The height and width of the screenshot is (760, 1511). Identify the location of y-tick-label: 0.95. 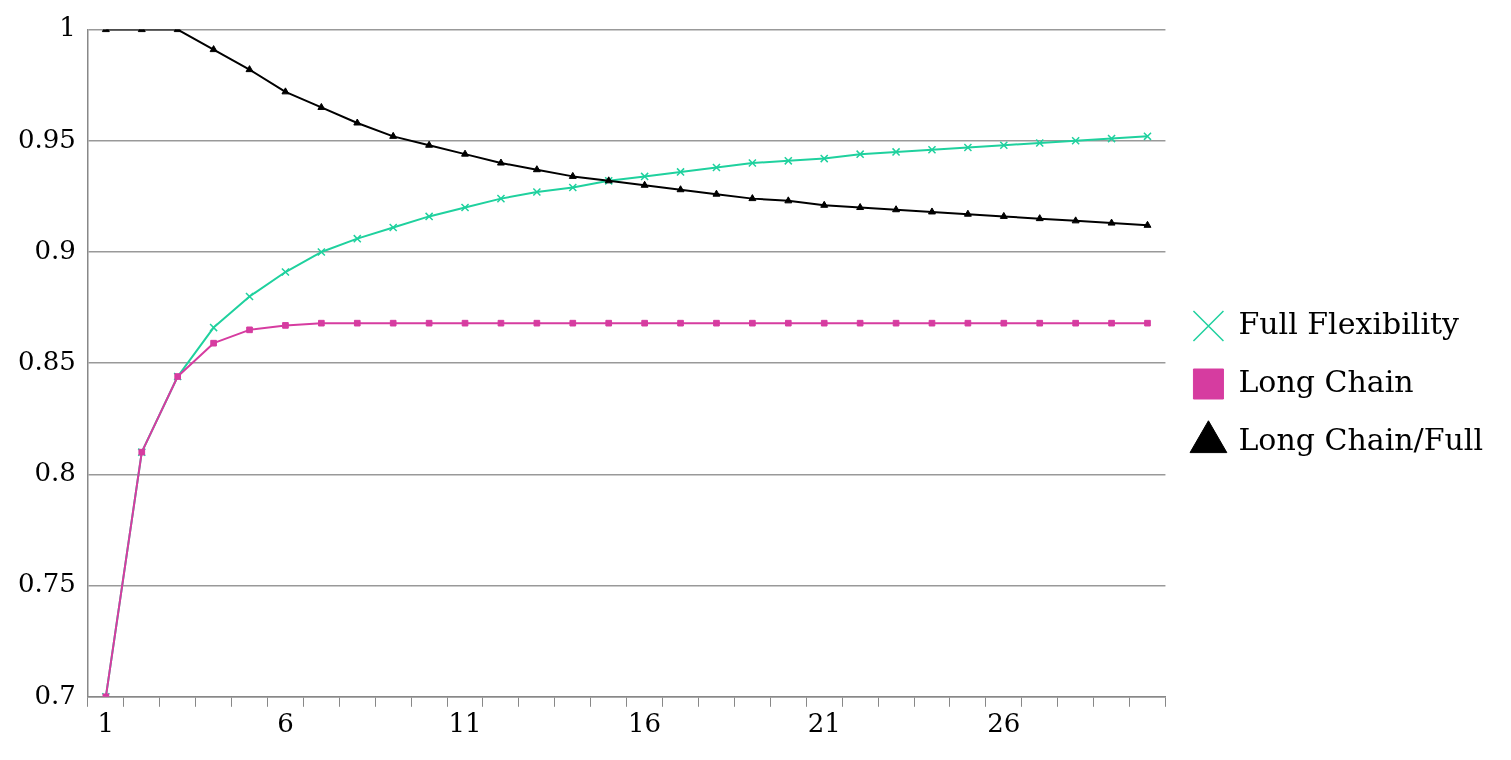
(47, 138).